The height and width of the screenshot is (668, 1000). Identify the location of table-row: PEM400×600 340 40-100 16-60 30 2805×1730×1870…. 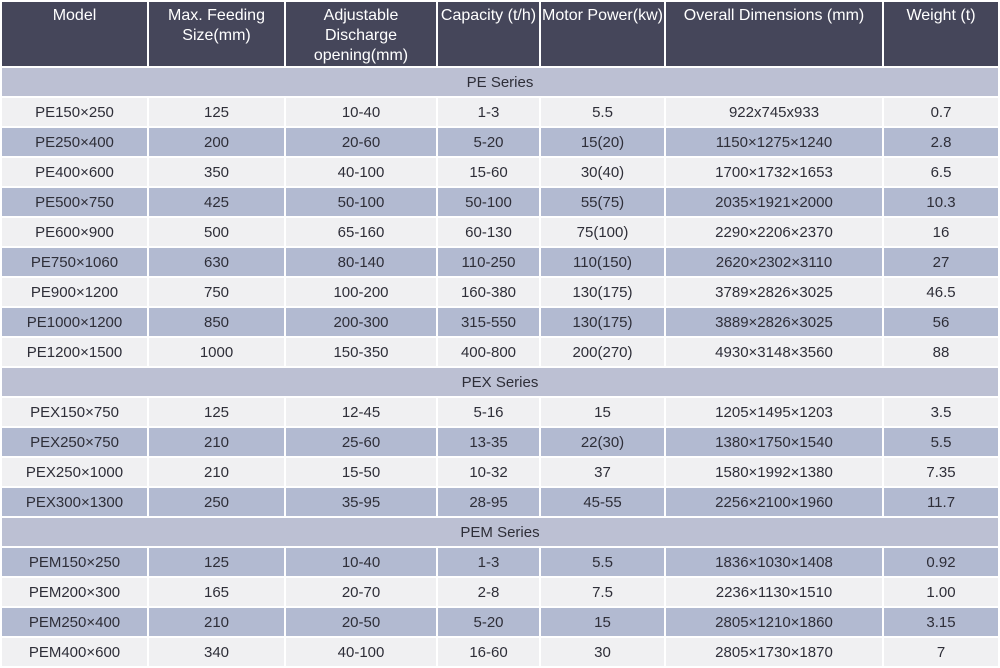
(500, 652).